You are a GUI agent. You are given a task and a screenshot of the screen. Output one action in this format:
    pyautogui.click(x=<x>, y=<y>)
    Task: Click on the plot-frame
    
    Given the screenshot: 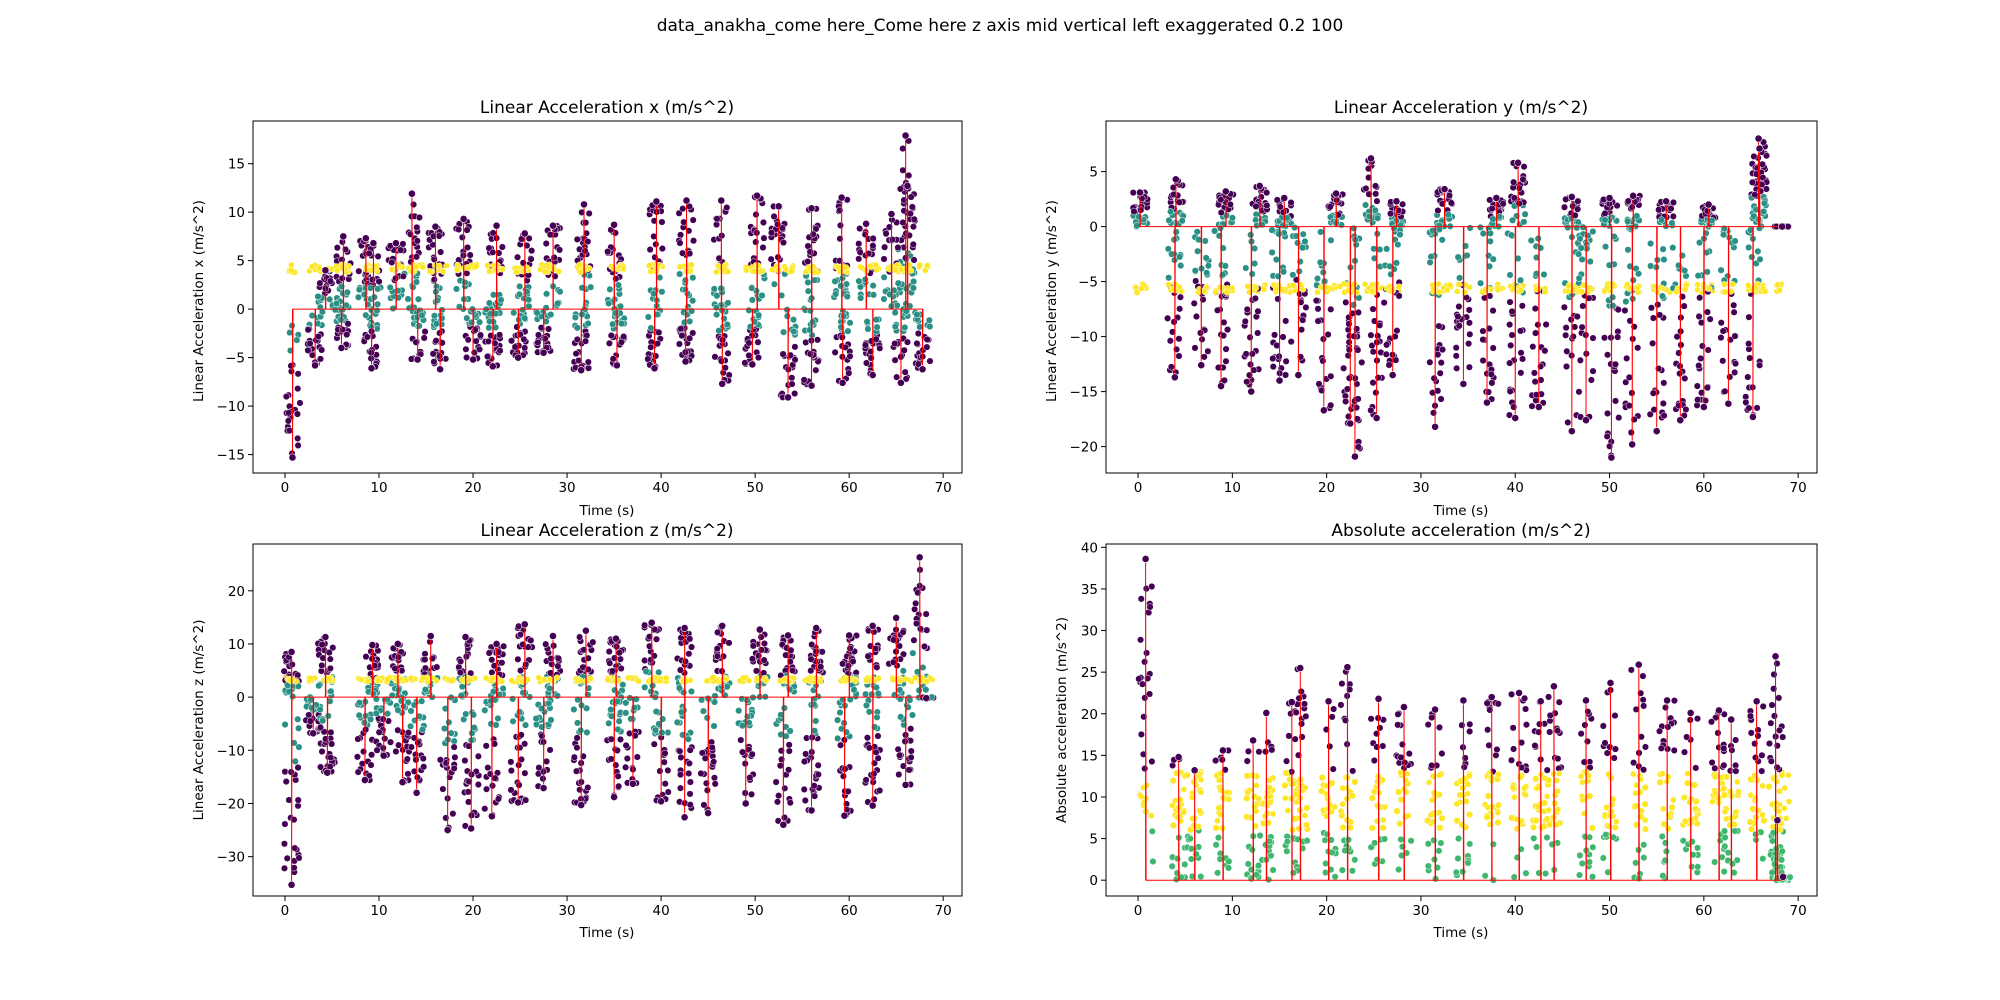 What is the action you would take?
    pyautogui.click(x=1461, y=720)
    